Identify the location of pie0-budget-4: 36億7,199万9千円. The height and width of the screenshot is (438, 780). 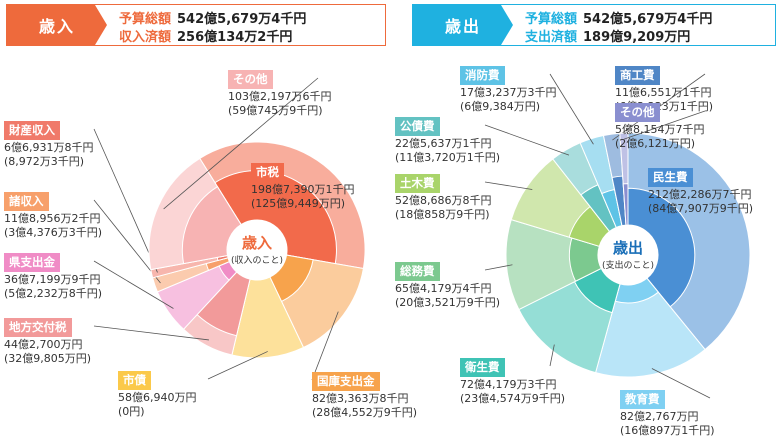
(52, 279).